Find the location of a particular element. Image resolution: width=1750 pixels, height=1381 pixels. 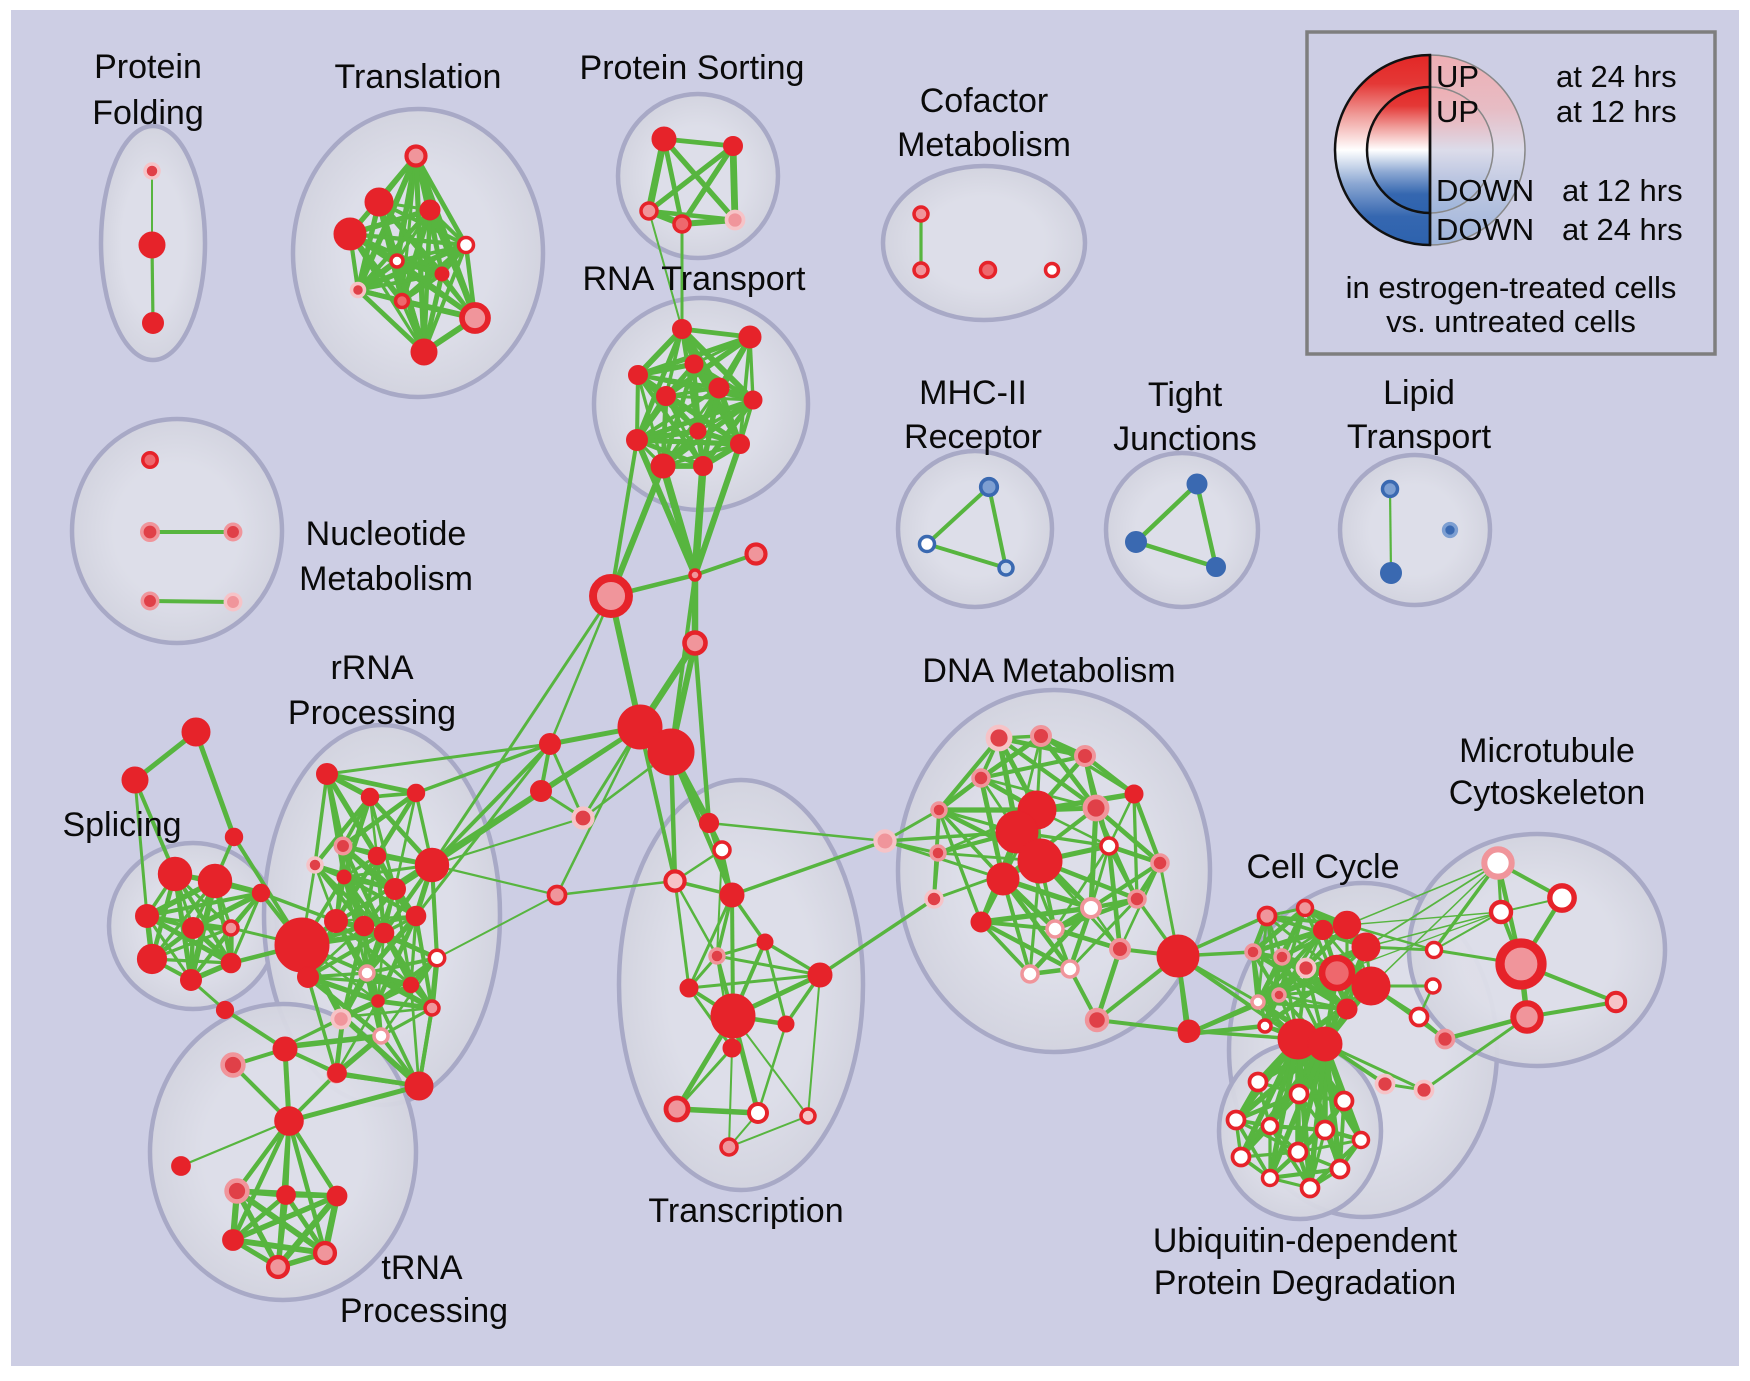

svg-text: Cofactor is located at coordinates (984, 101).